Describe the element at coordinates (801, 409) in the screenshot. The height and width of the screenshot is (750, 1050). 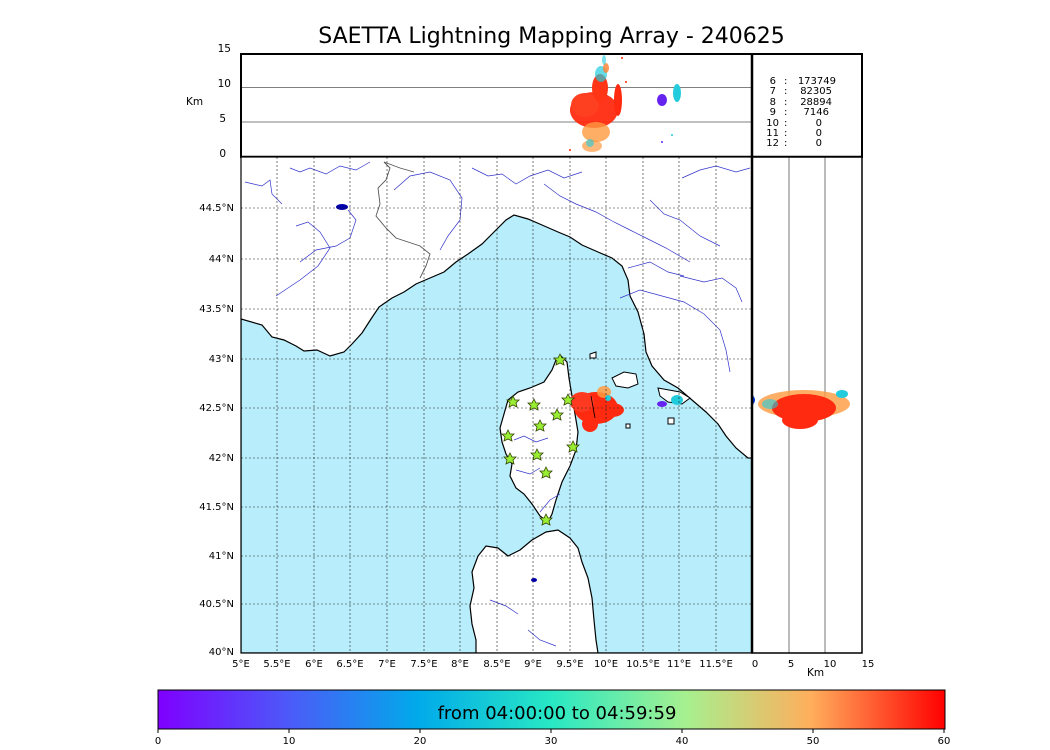
I see `side-scatter` at that location.